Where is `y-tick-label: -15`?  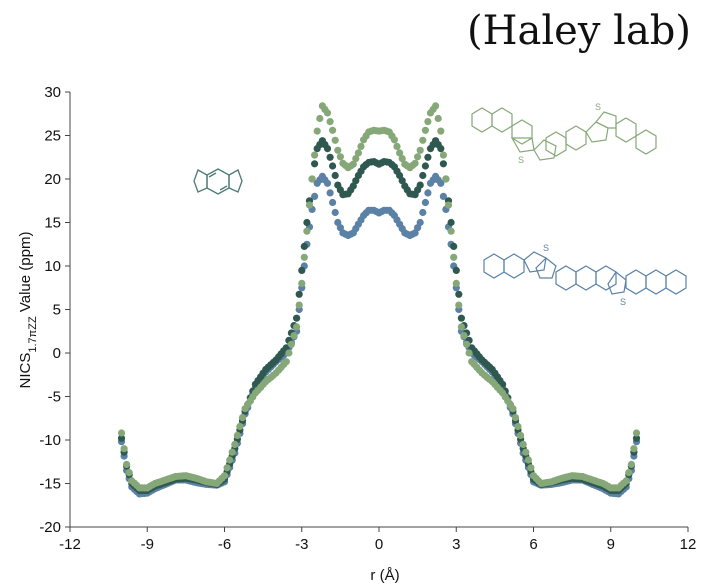 y-tick-label: -15 is located at coordinates (50, 484).